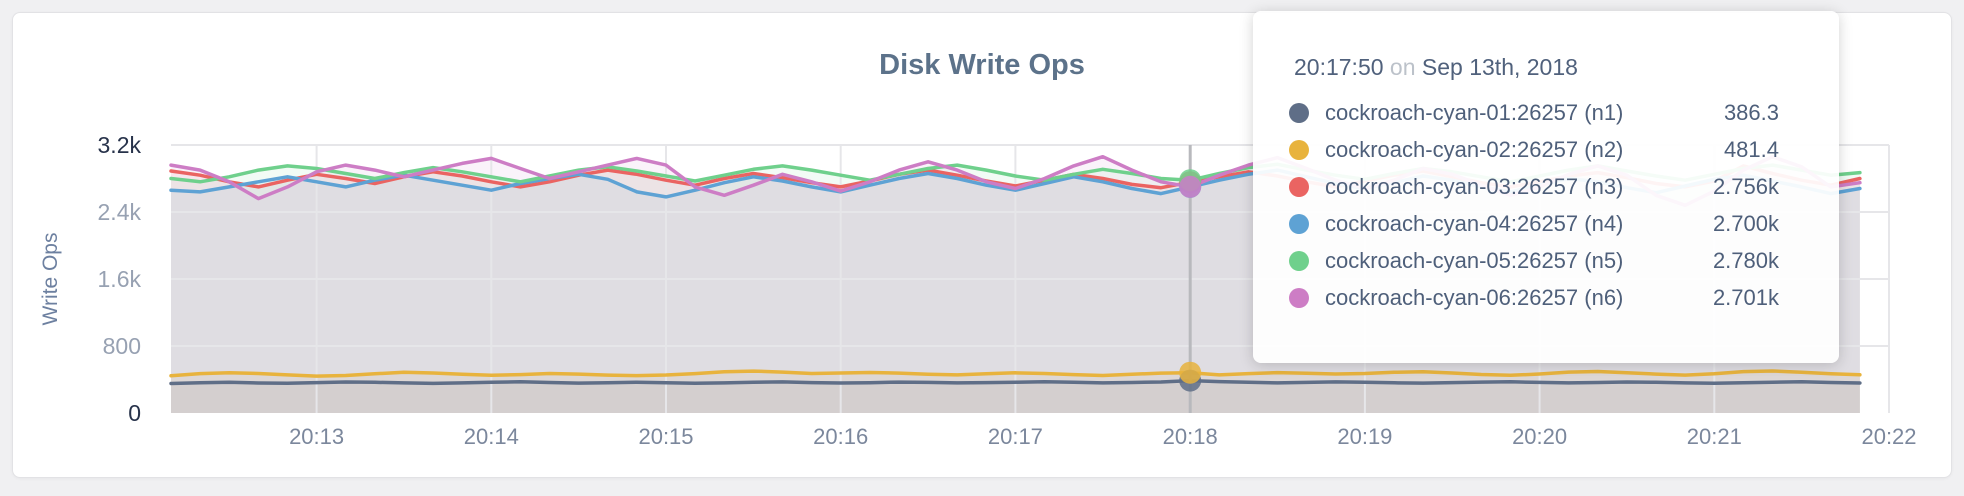  What do you see at coordinates (316, 436) in the screenshot?
I see `x-tick-label: 20:13` at bounding box center [316, 436].